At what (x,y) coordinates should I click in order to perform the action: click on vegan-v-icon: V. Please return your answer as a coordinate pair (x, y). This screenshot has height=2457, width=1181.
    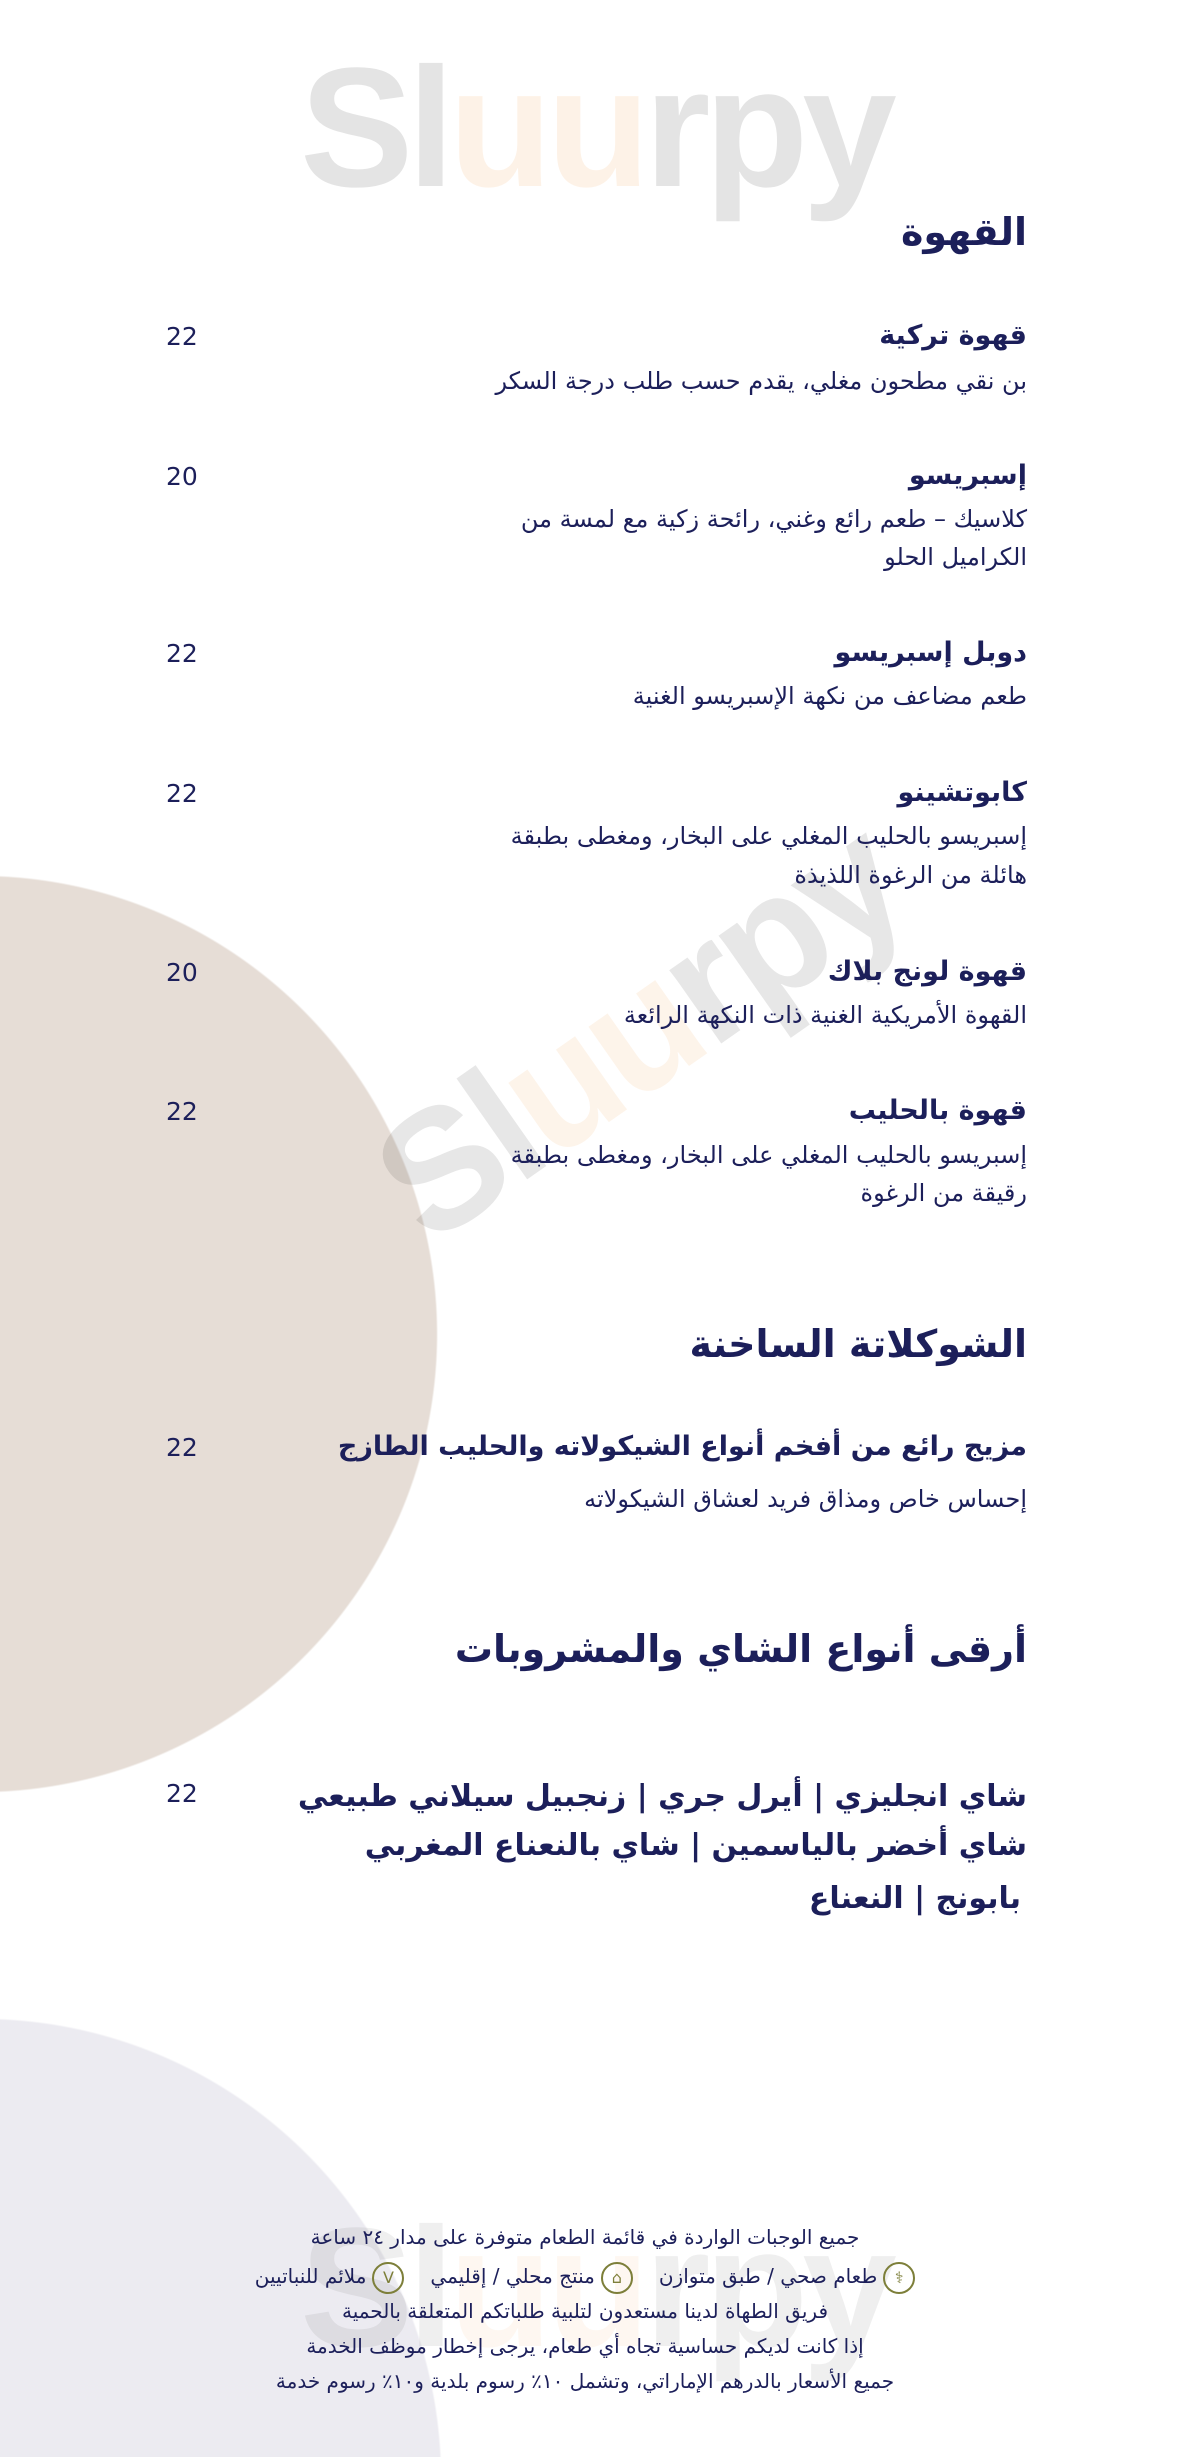
    Looking at the image, I should click on (388, 2277).